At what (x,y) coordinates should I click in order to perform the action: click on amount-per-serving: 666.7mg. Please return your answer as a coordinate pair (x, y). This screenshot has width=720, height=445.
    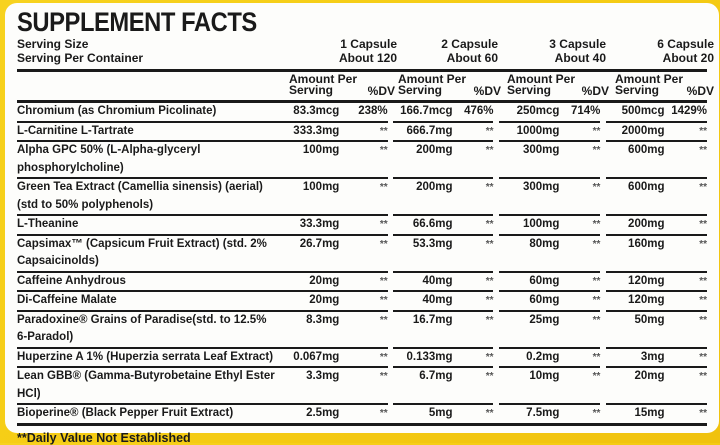
    Looking at the image, I should click on (423, 130).